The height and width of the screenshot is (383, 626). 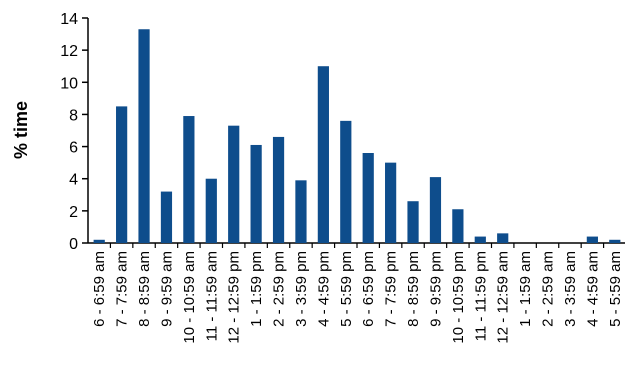 What do you see at coordinates (615, 289) in the screenshot?
I see `x-tick-label: 5 - 5:59 am` at bounding box center [615, 289].